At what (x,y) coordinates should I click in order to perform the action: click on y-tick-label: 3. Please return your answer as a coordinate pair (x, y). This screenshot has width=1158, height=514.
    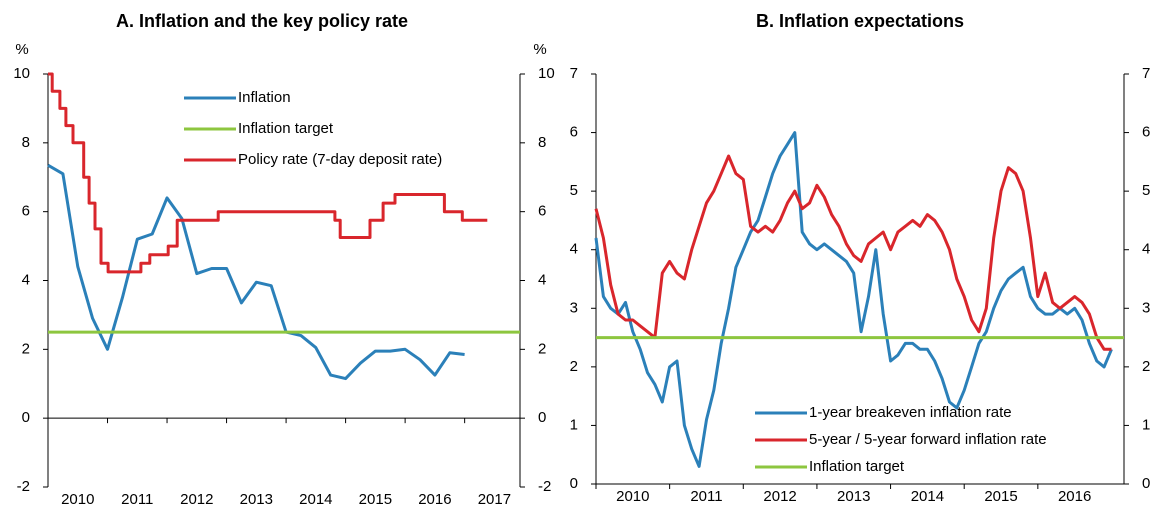
    Looking at the image, I should click on (574, 307).